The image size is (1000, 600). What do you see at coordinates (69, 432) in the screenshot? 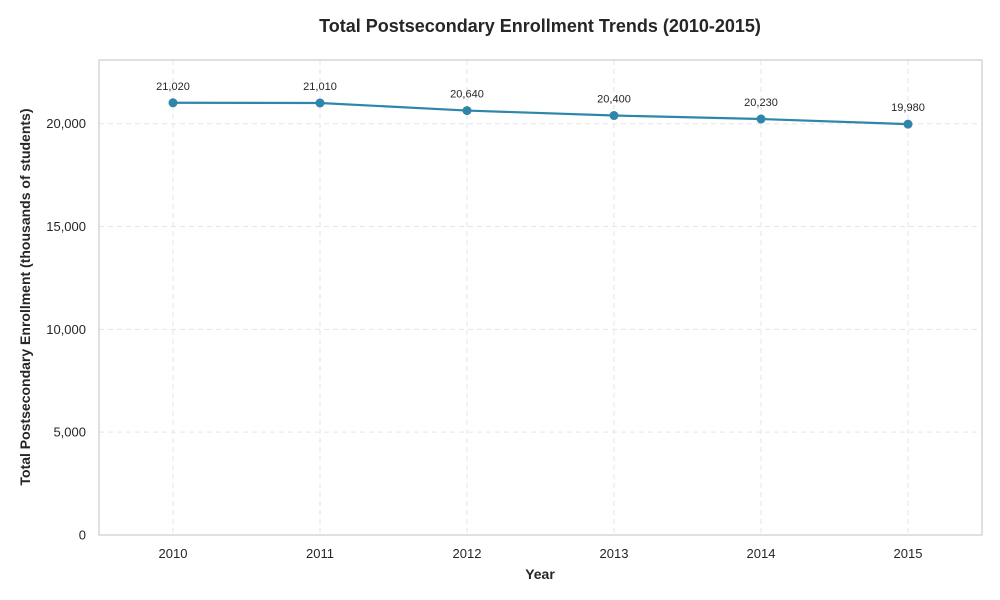
I see `y-tick-label: 5,000` at bounding box center [69, 432].